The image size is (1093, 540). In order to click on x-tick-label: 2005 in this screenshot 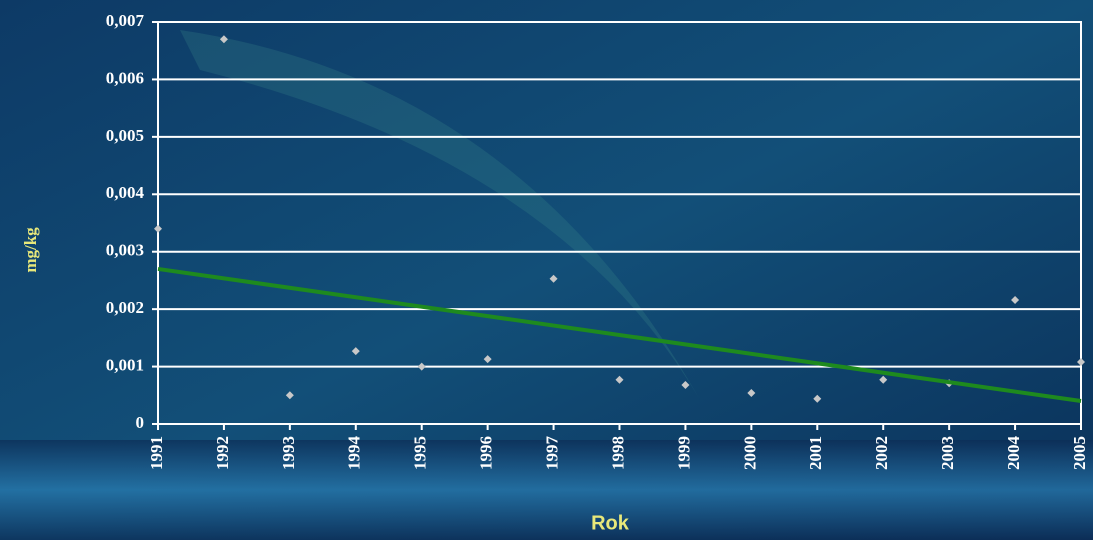, I will do `click(1079, 453)`.